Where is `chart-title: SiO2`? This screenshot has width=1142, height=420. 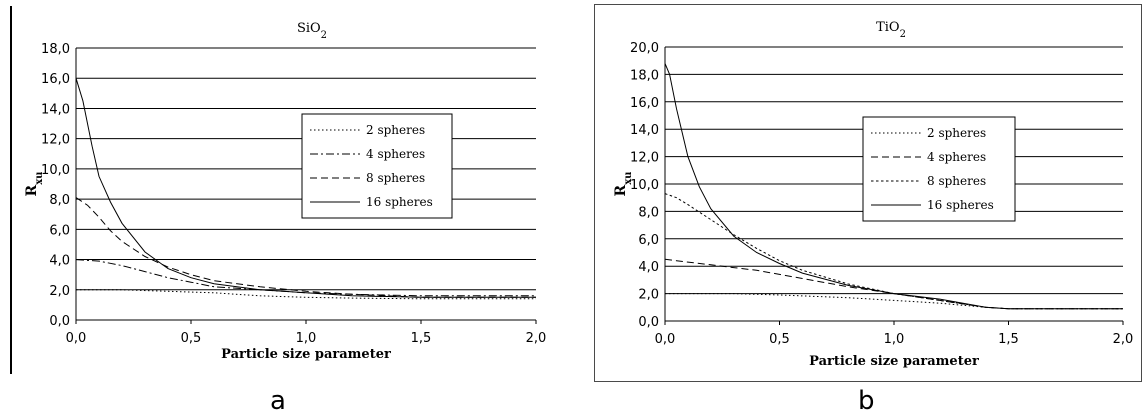
chart-title: SiO2 is located at coordinates (312, 31).